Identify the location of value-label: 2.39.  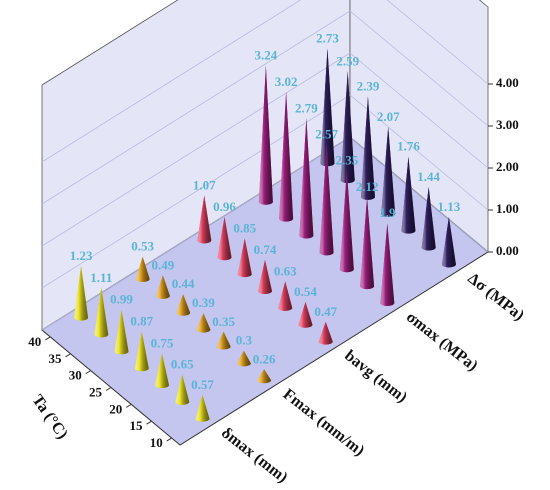
(368, 86).